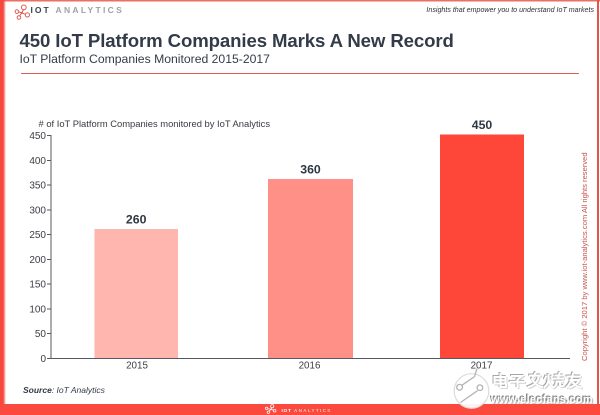 This screenshot has height=415, width=600. Describe the element at coordinates (310, 366) in the screenshot. I see `svg-text: 2016` at that location.